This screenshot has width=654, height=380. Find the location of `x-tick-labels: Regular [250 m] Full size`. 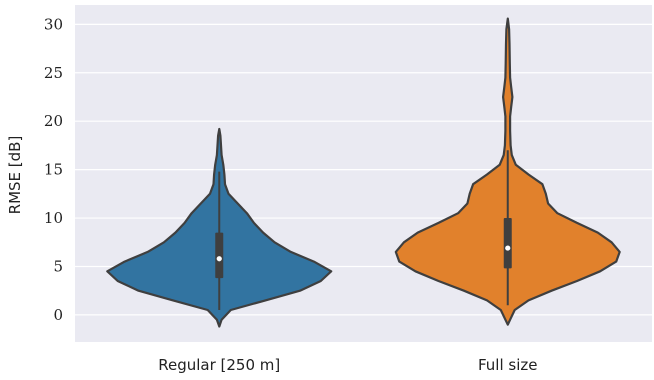

x-tick-labels: Regular [250 m] Full size is located at coordinates (347, 365).